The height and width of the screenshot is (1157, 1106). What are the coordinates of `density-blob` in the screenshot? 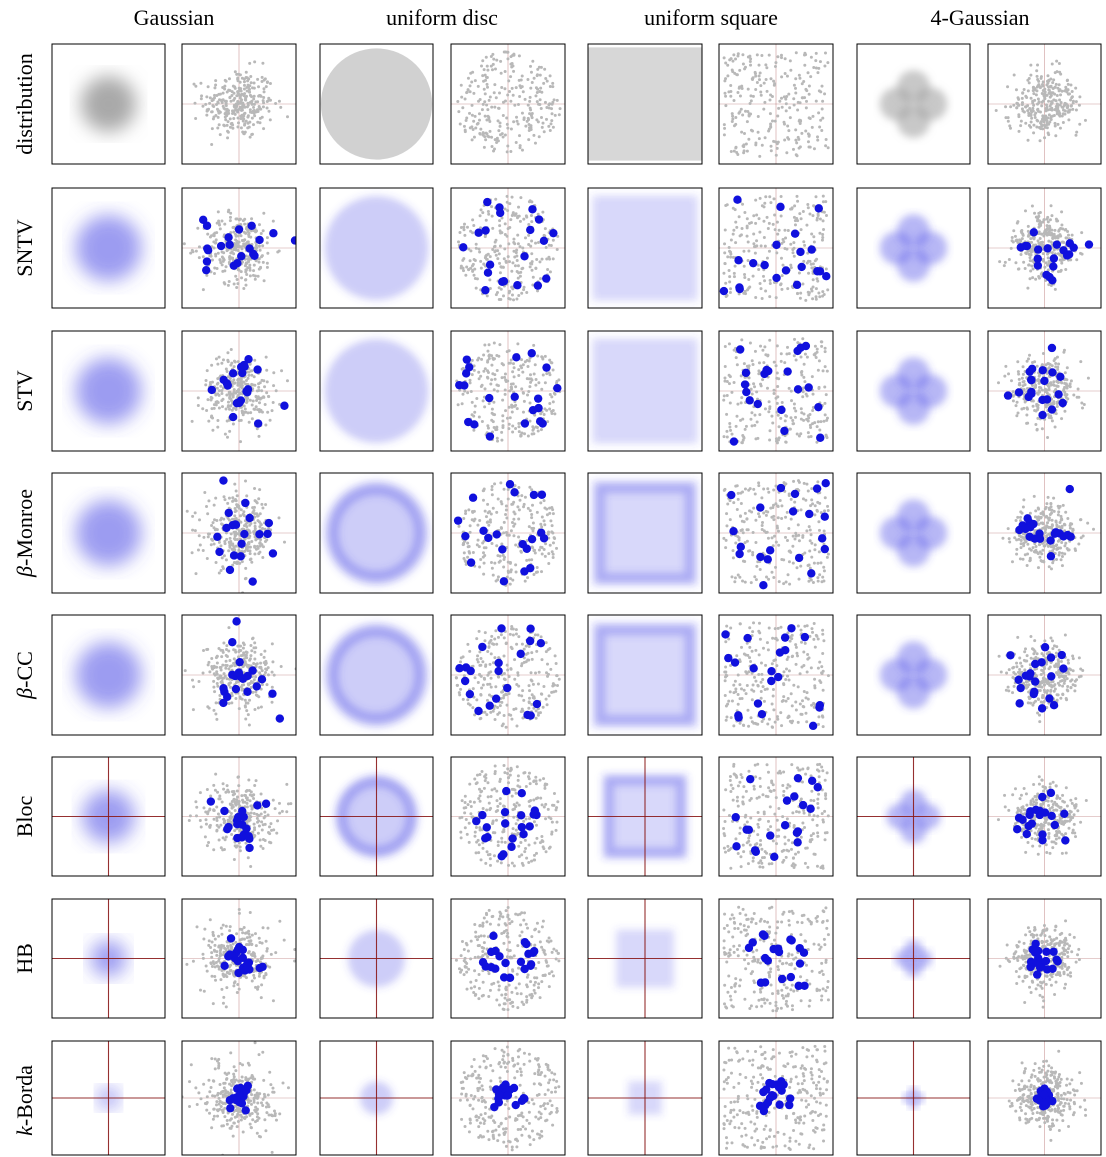 It's located at (376, 533).